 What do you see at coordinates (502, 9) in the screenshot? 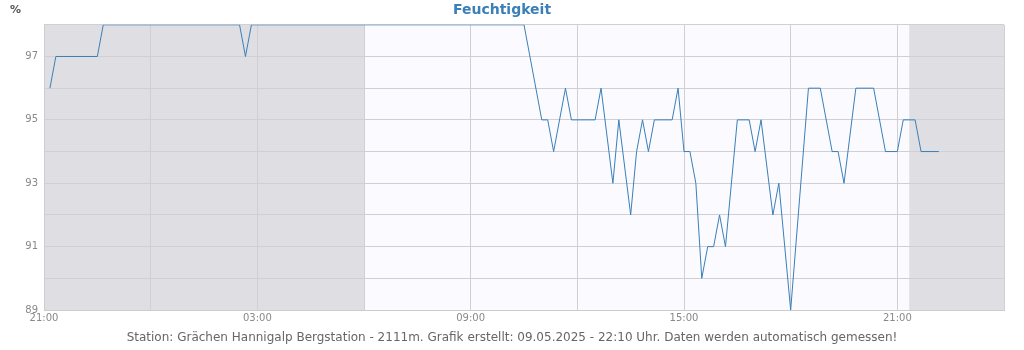
I see `chart-title: Feuchtigkeit` at bounding box center [502, 9].